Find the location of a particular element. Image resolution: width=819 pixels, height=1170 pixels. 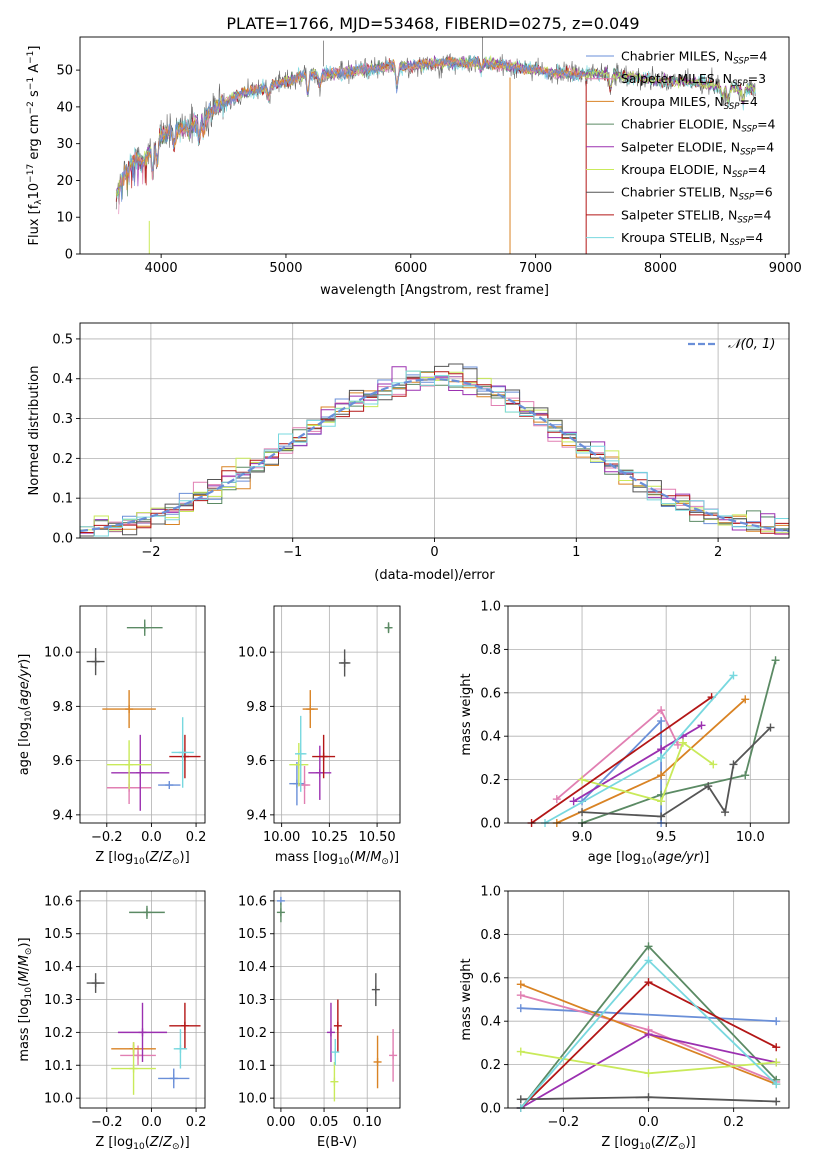

y-tick-label: 10.5 is located at coordinates (252, 934).